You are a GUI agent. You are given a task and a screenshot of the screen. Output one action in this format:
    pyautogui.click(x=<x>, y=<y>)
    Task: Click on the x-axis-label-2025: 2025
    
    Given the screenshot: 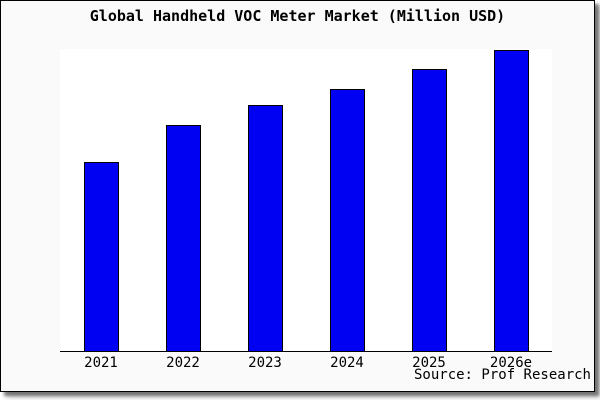 What is the action you would take?
    pyautogui.click(x=429, y=363)
    